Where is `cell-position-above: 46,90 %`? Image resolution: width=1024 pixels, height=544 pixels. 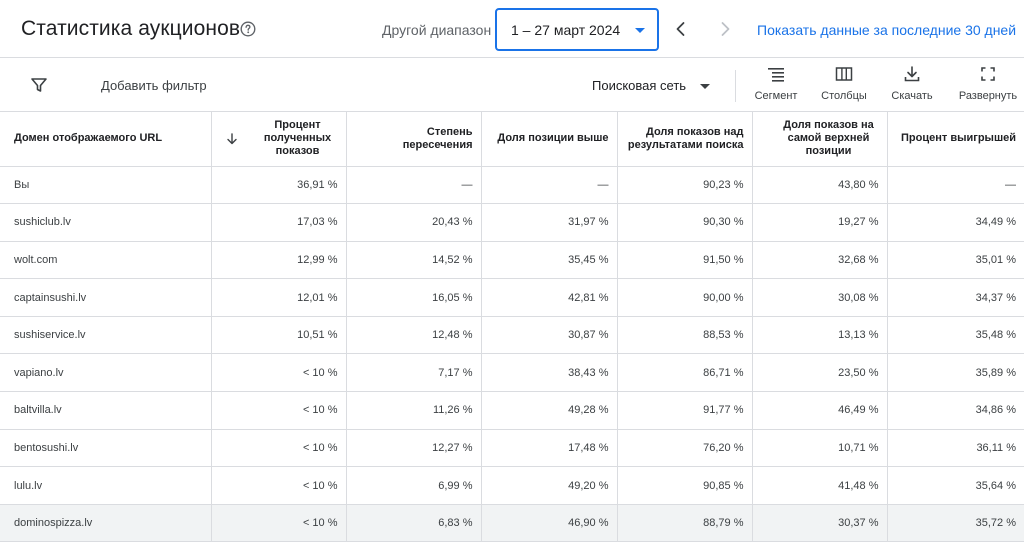
cell-position-above: 46,90 % is located at coordinates (549, 523).